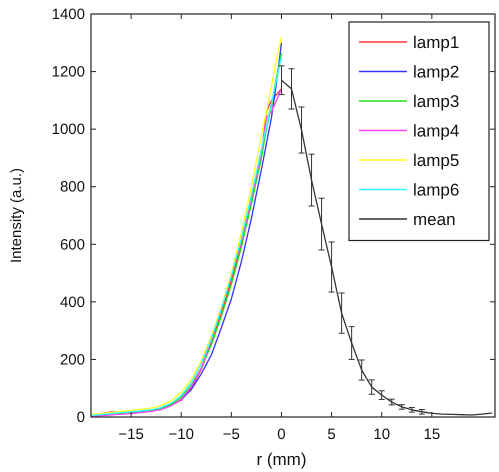 The image size is (499, 472). Describe the element at coordinates (381, 434) in the screenshot. I see `x-tick-label: 10` at that location.